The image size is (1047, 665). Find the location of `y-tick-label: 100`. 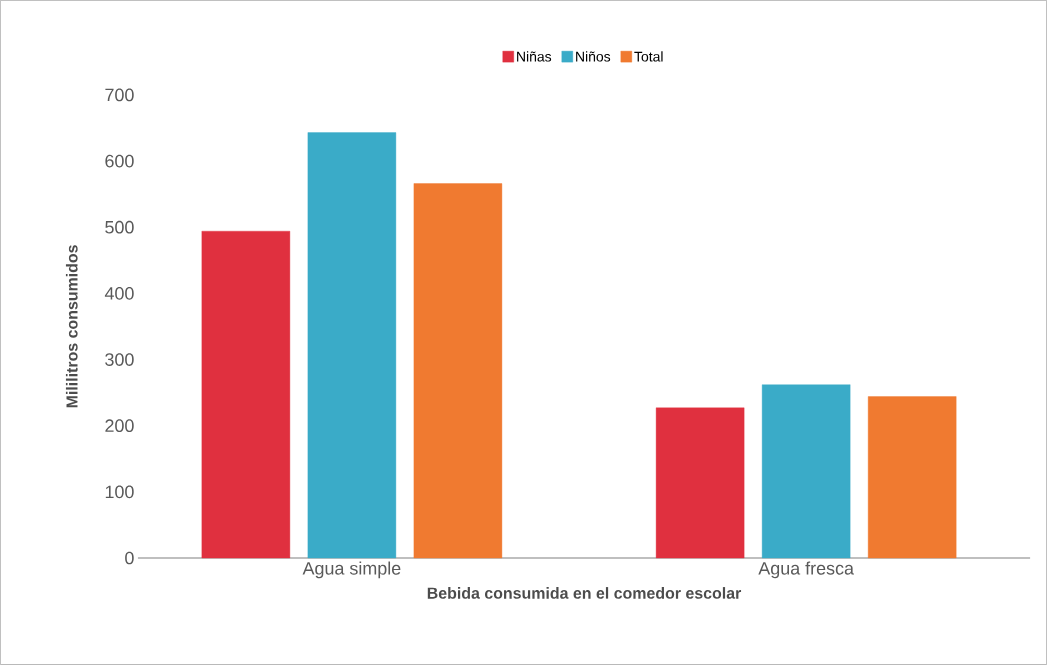

y-tick-label: 100 is located at coordinates (119, 492).